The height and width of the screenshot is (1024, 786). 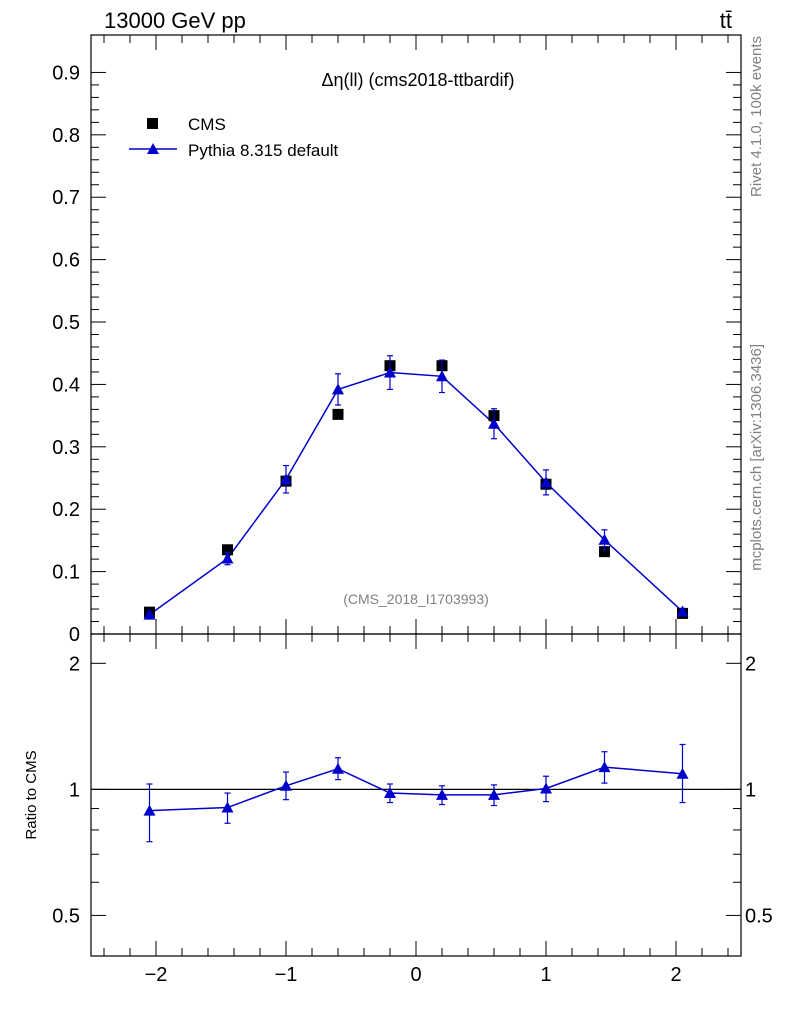 What do you see at coordinates (759, 916) in the screenshot?
I see `ratio-y-tick-label-right: 0.5` at bounding box center [759, 916].